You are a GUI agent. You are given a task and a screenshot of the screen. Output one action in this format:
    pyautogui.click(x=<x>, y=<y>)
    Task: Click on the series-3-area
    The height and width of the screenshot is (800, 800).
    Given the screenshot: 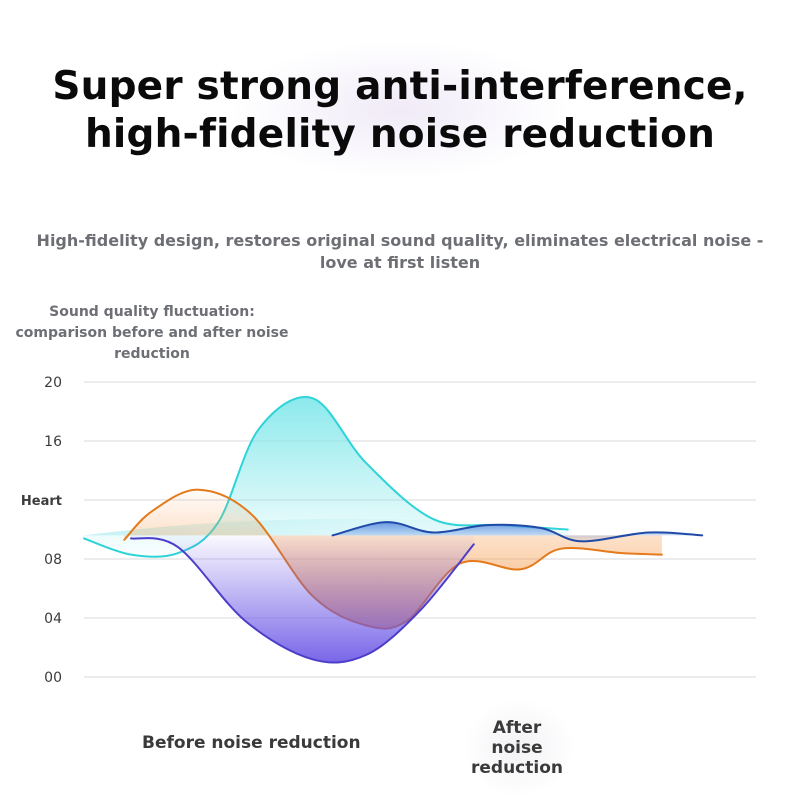 What is the action you would take?
    pyautogui.click(x=517, y=532)
    